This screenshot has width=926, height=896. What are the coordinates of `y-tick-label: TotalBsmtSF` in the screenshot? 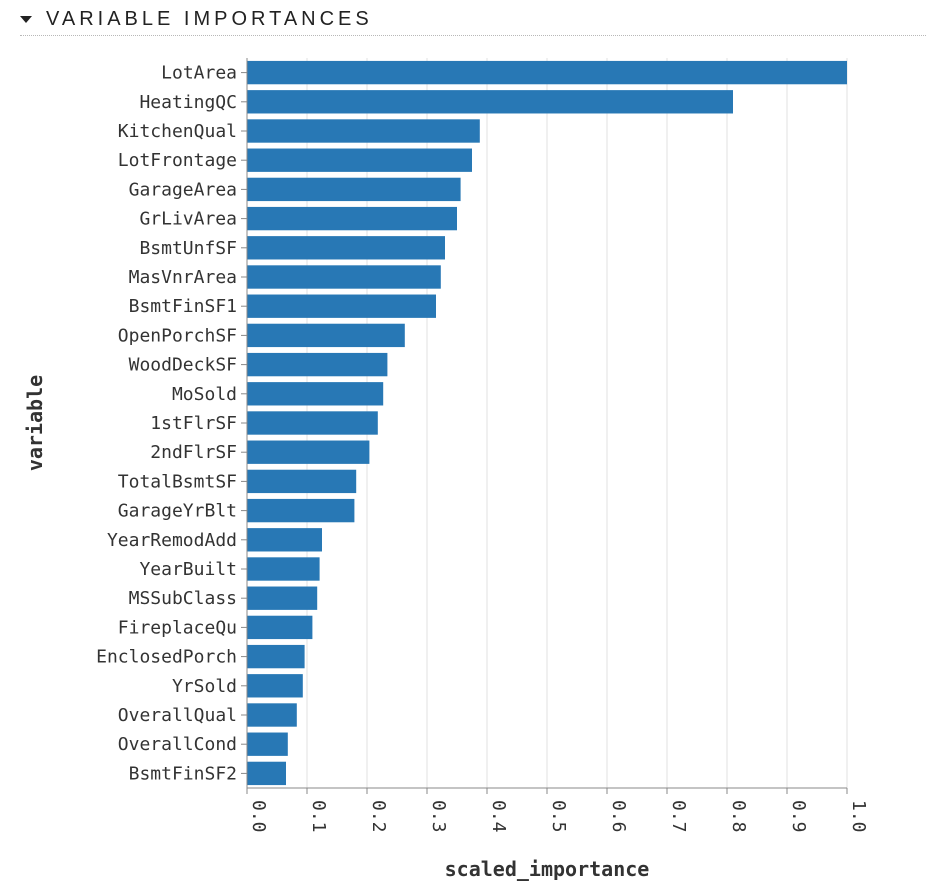 It's located at (177, 481).